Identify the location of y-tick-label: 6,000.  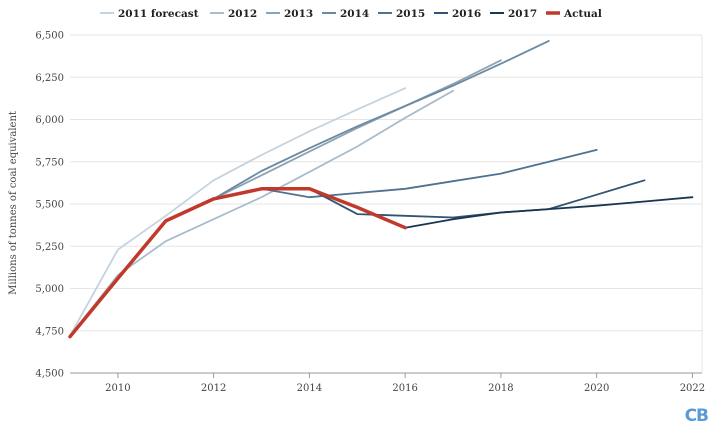
(49, 120).